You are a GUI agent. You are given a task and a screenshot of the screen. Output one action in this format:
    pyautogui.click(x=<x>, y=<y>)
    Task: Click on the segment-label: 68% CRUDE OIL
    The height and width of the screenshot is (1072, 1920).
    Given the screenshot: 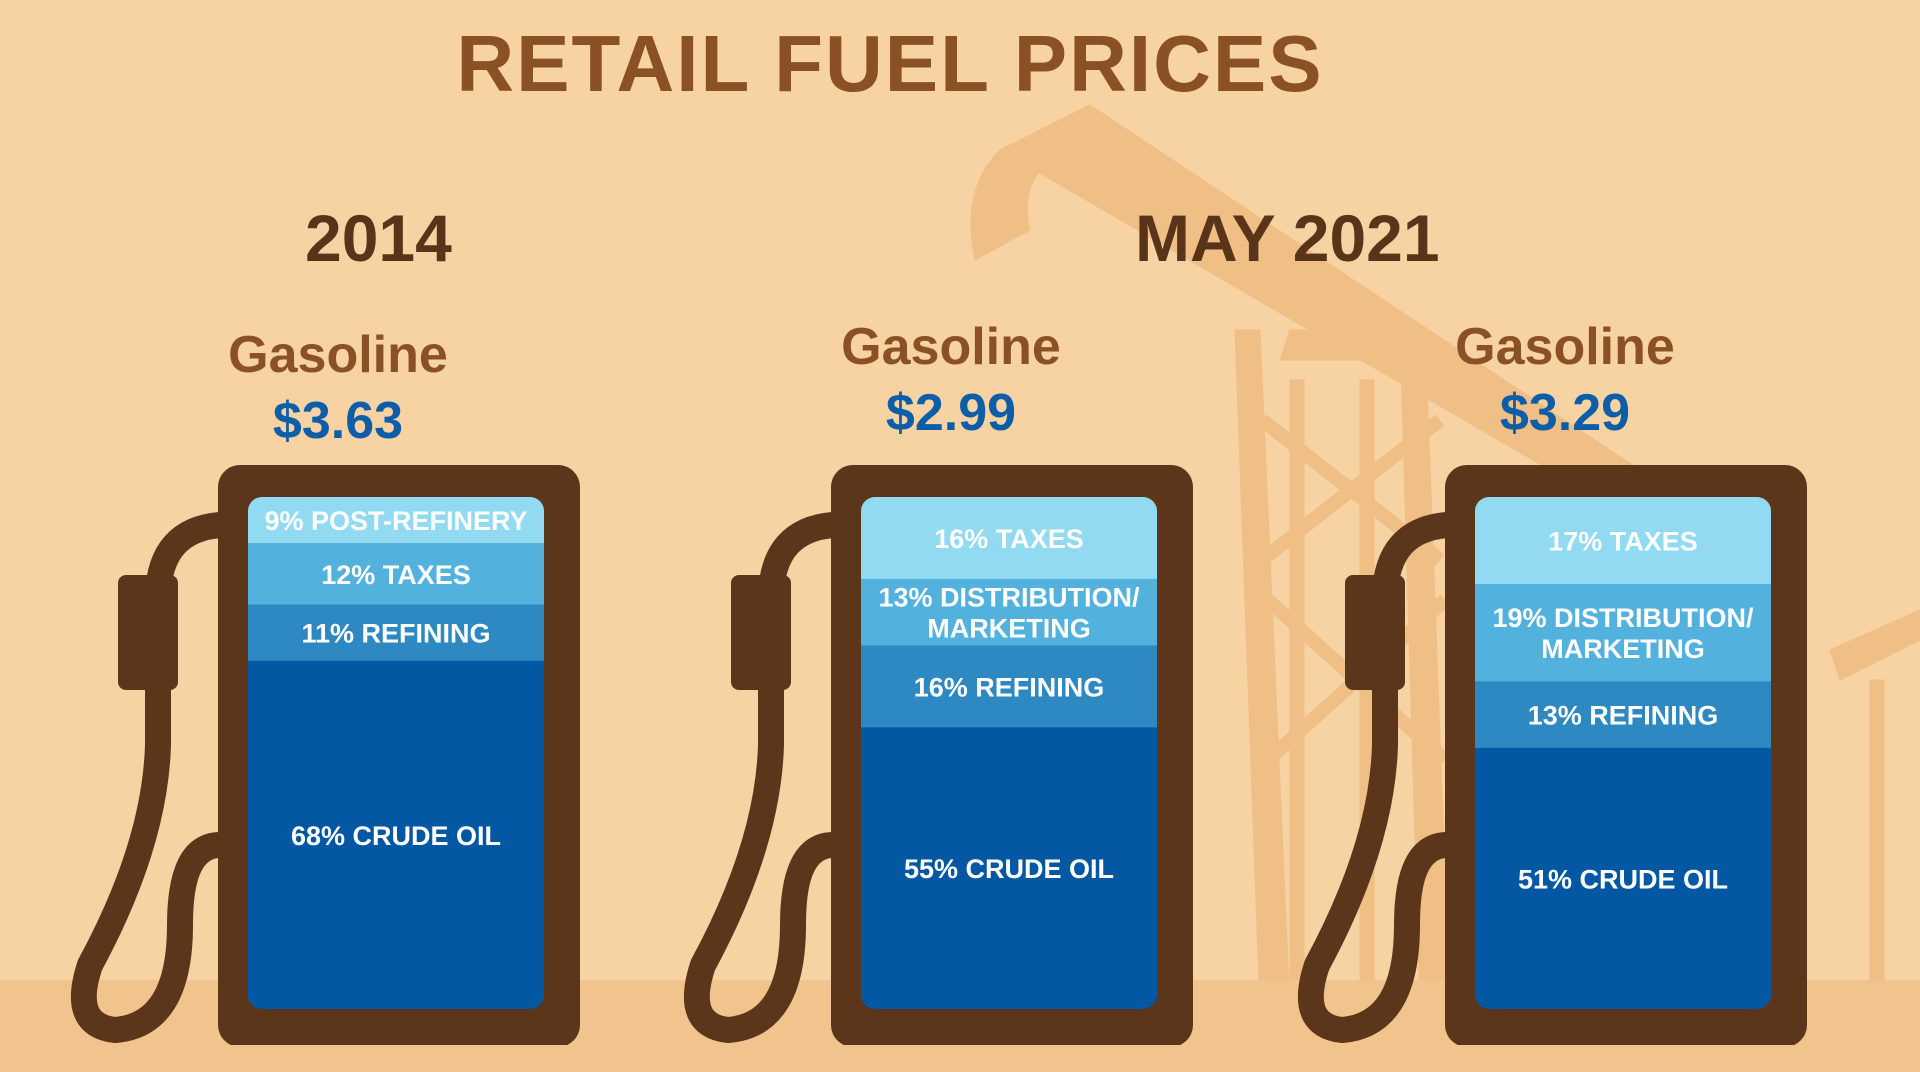 What is the action you would take?
    pyautogui.click(x=396, y=836)
    